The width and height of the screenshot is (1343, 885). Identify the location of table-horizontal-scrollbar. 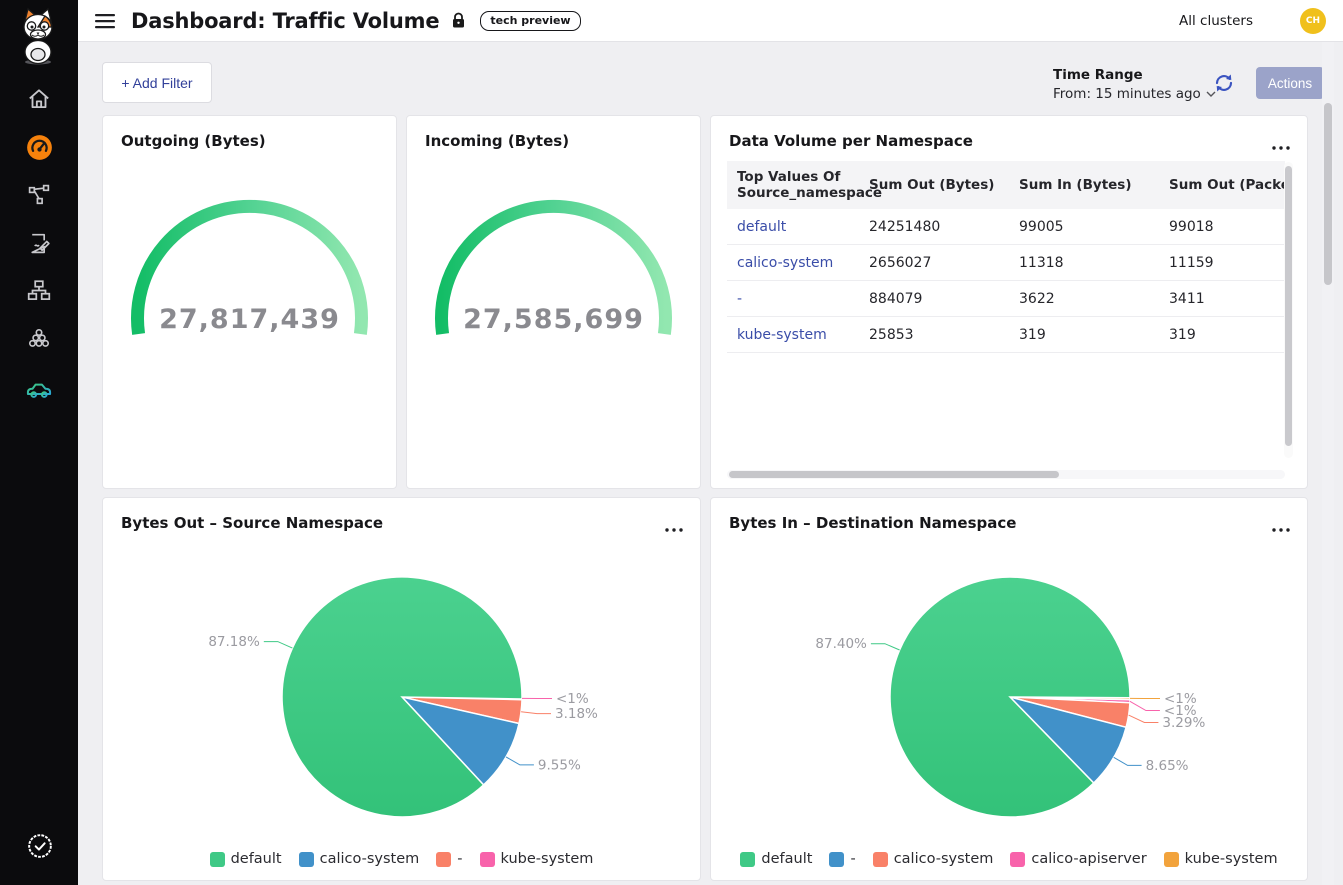
(1006, 474).